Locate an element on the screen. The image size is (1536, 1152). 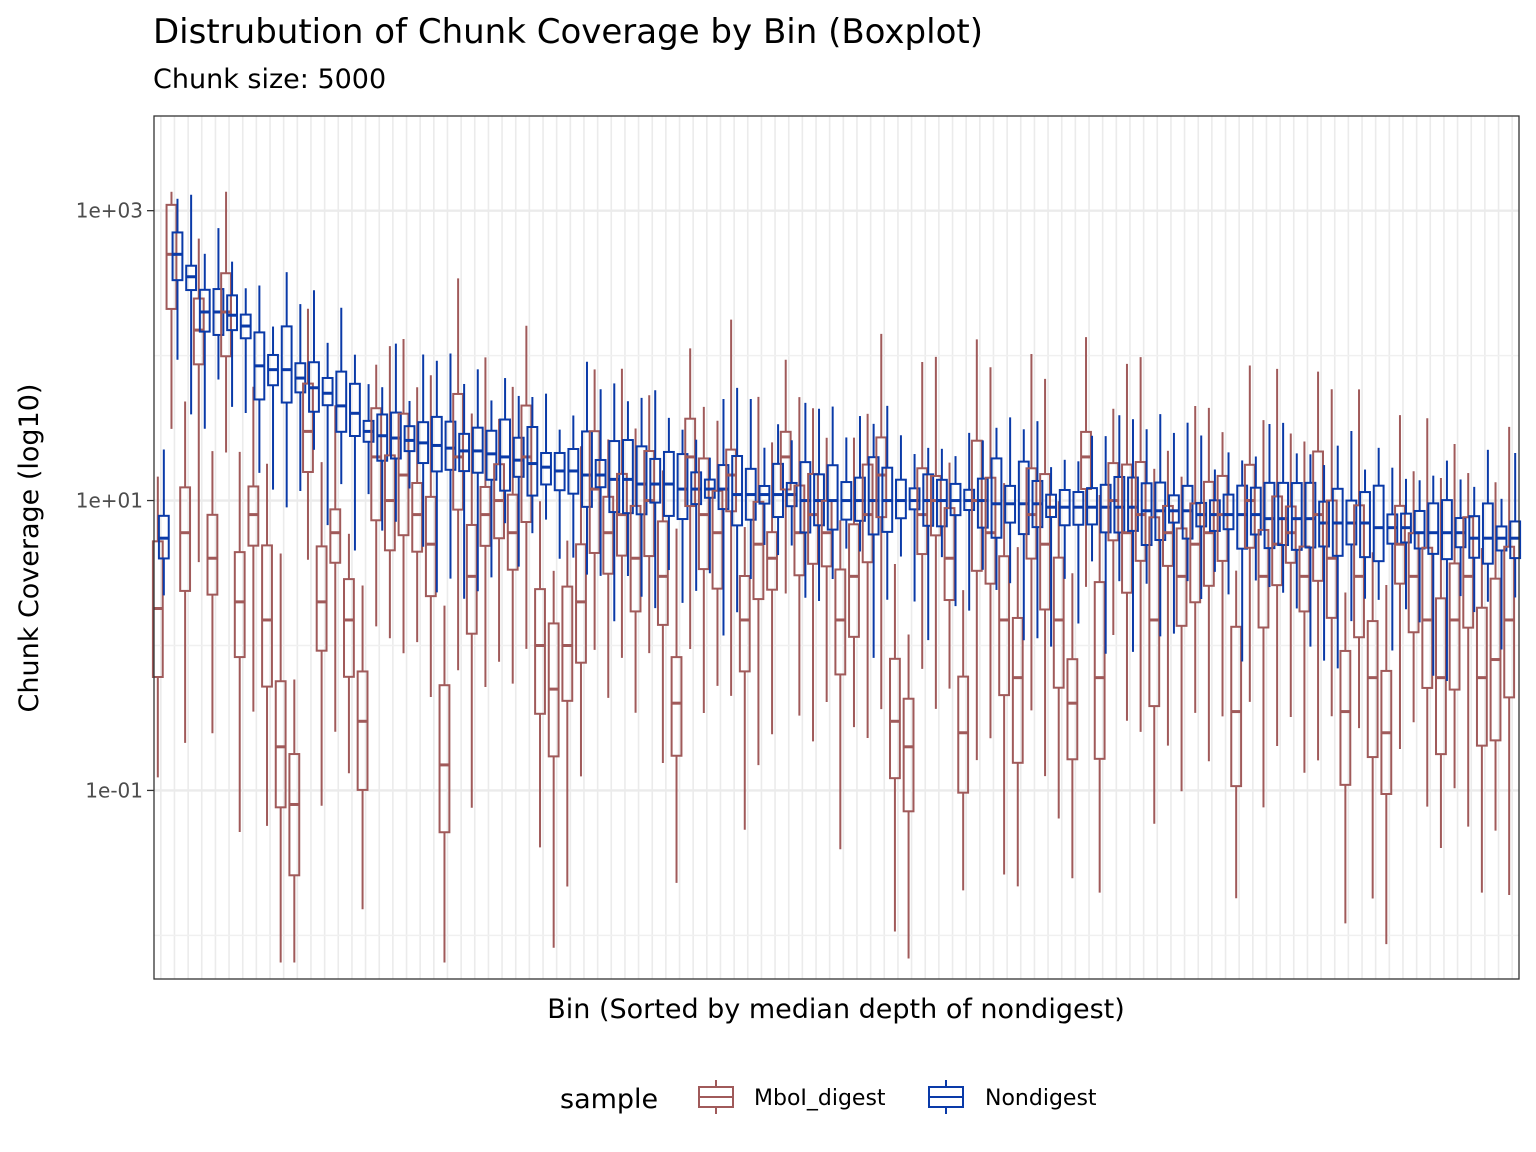
legend: sample MboI_digest Nondigest is located at coordinates (828, 1097).